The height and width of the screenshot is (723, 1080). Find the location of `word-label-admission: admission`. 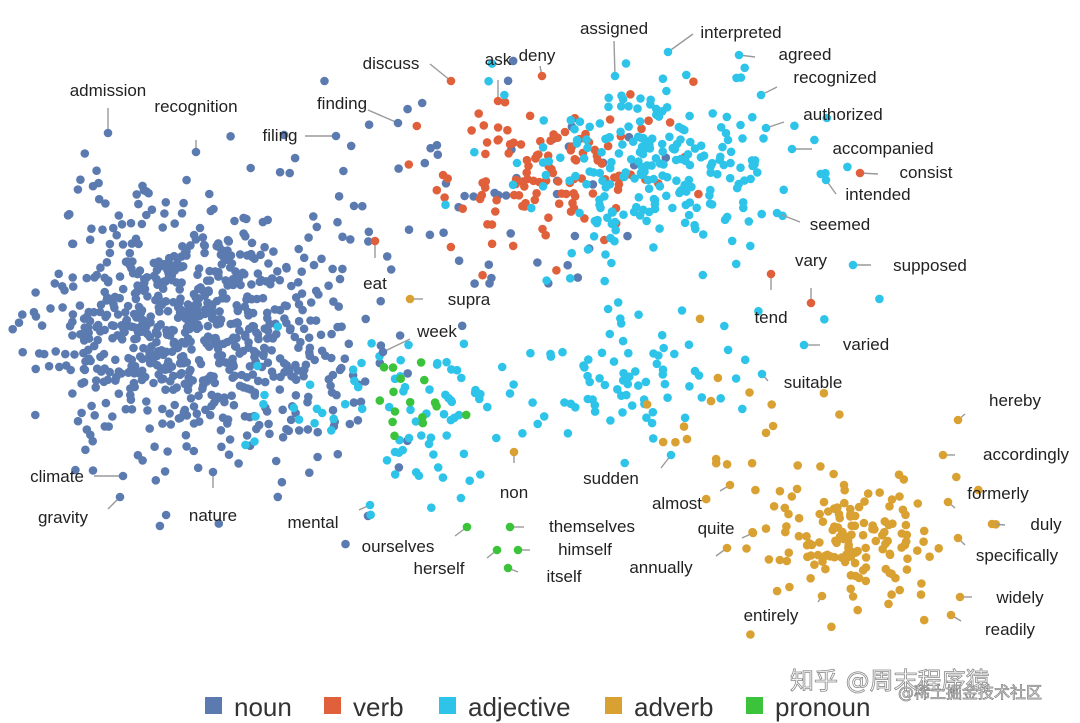

word-label-admission: admission is located at coordinates (108, 90).